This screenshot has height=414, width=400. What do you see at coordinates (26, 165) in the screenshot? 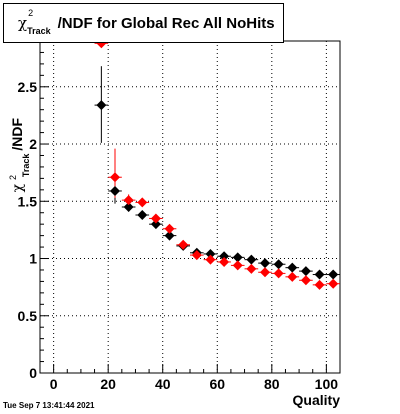
I see `y-axis-title-subscript: Track` at bounding box center [26, 165].